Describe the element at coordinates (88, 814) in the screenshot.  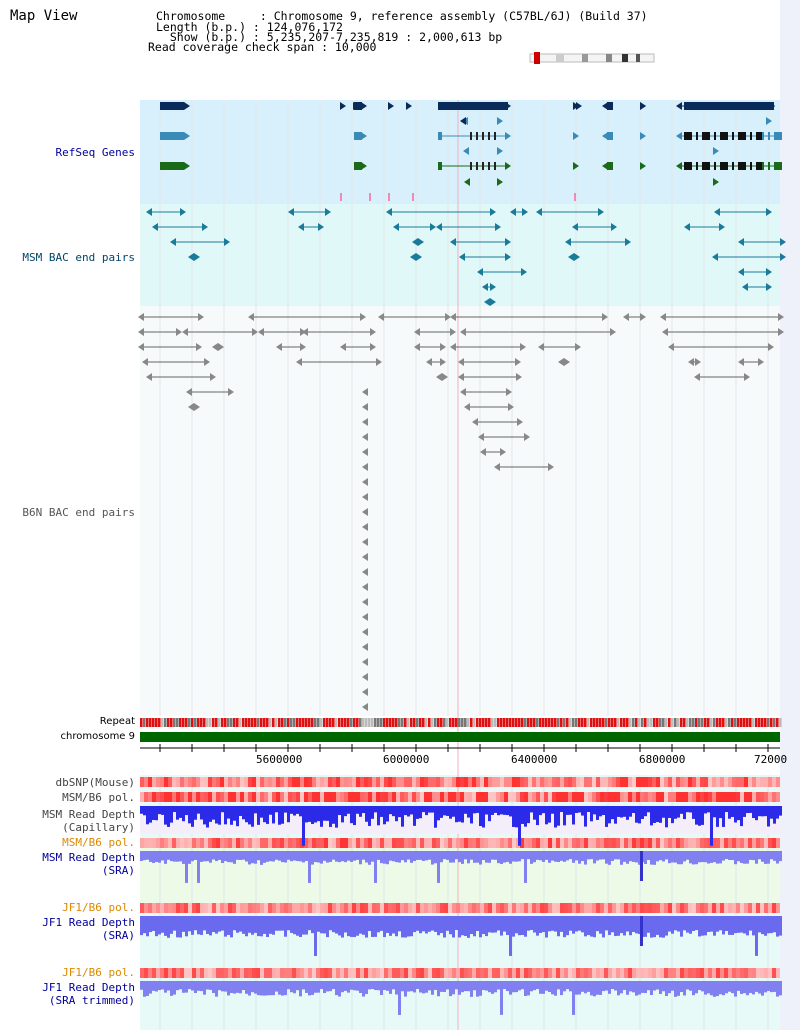
I see `track-label-msm-depth-cap: MSM Read Depth` at that location.